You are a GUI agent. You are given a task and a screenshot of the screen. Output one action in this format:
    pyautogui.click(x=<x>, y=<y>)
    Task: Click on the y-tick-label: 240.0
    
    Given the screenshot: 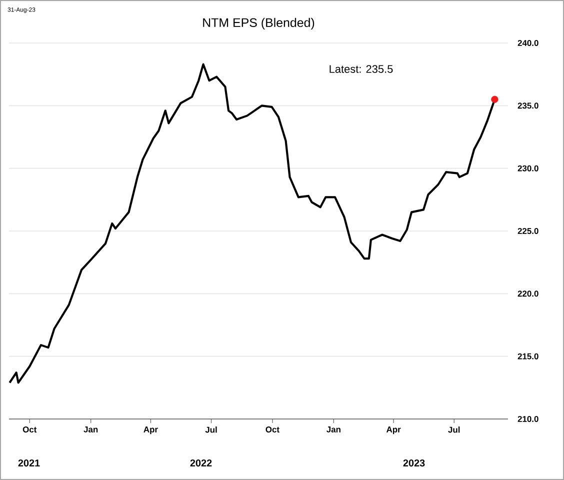 What is the action you would take?
    pyautogui.click(x=528, y=43)
    